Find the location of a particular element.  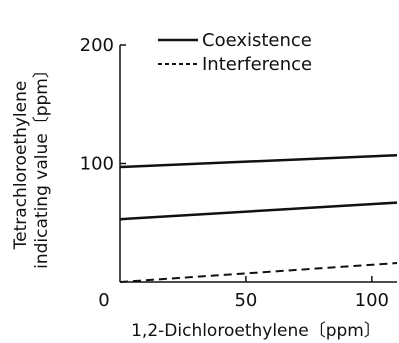

x-tick-label: 100 is located at coordinates (372, 300).